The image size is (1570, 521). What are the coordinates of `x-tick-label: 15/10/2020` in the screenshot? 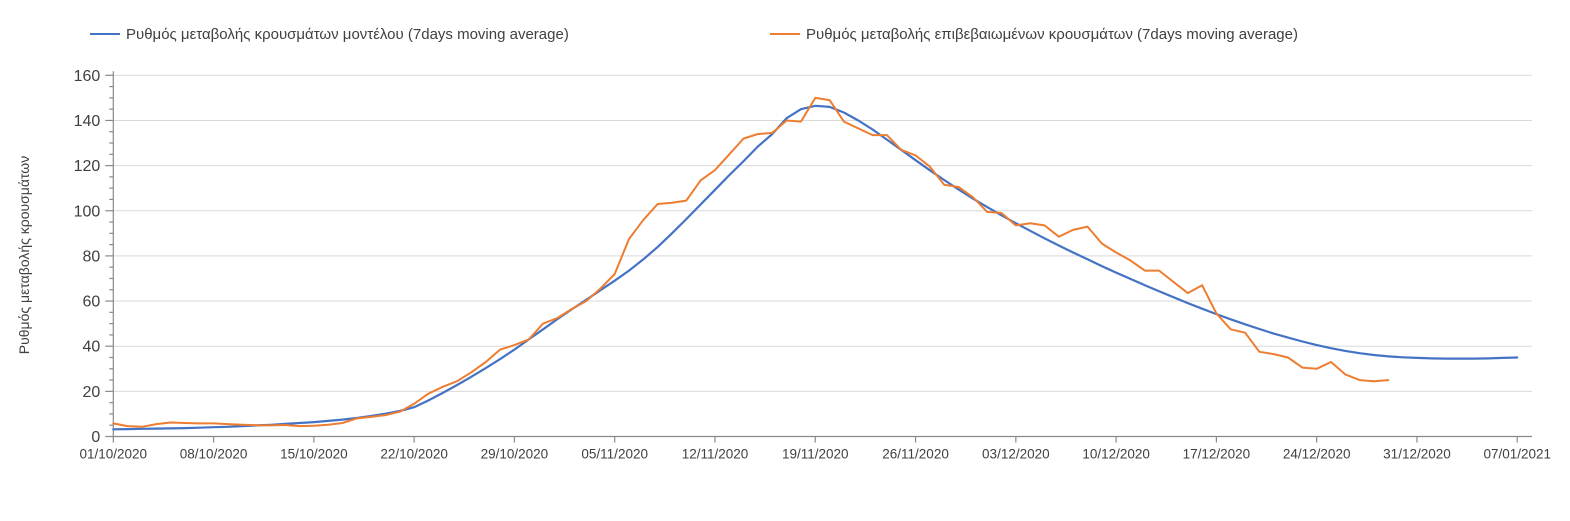 It's located at (314, 454).